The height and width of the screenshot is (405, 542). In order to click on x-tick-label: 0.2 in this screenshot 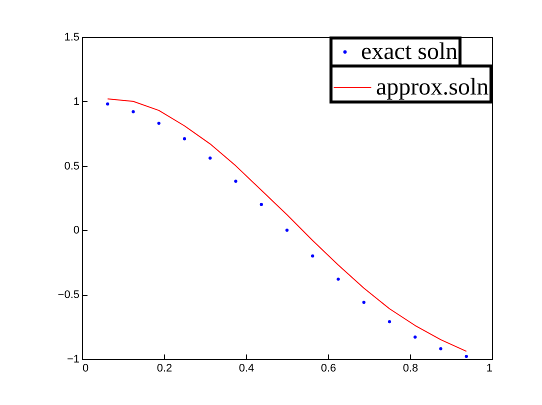, I will do `click(164, 368)`.